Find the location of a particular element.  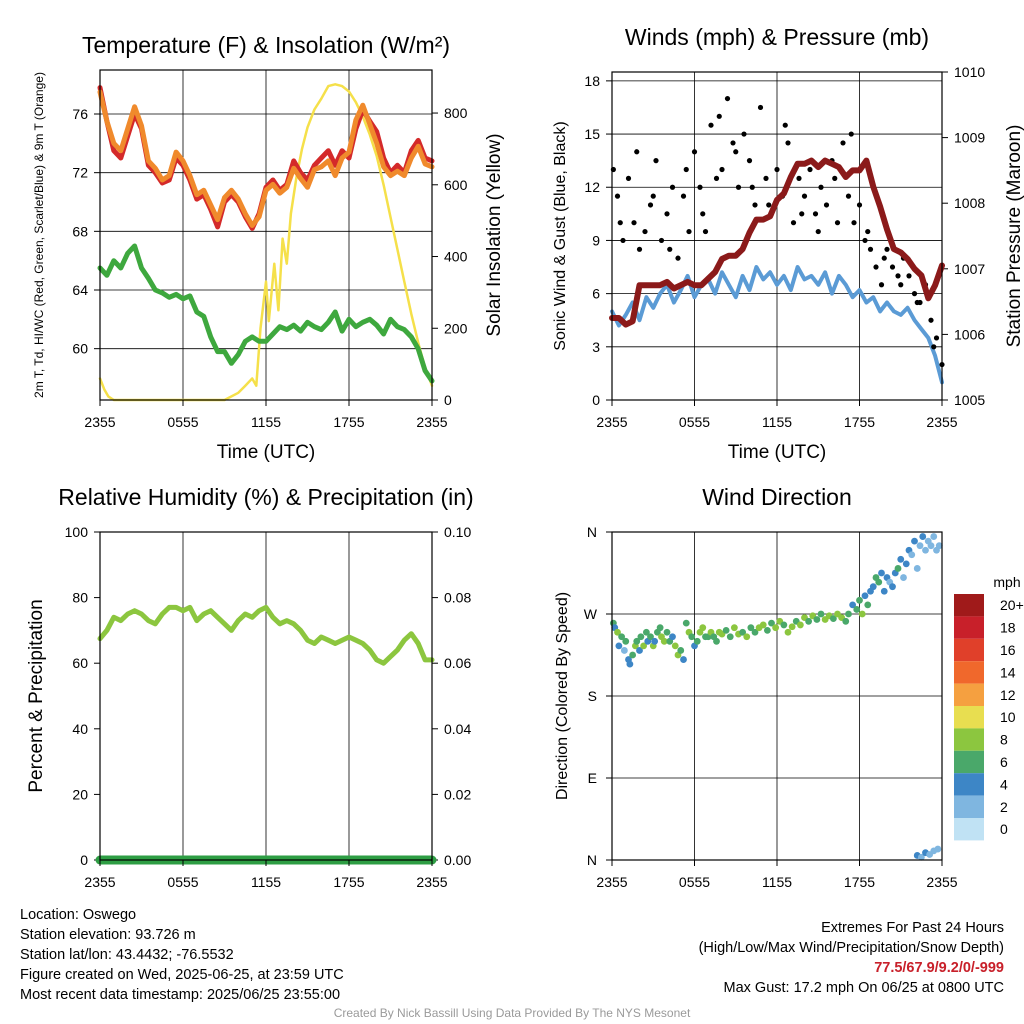

y-right-tick-label: 1010 is located at coordinates (969, 72).